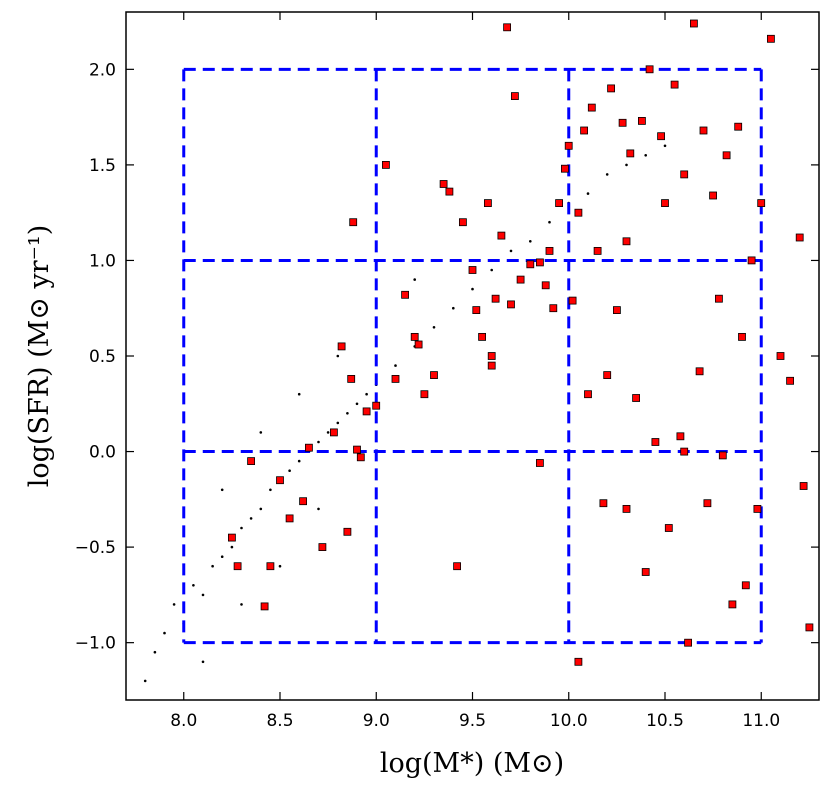 This screenshot has height=791, width=830. Describe the element at coordinates (472, 763) in the screenshot. I see `x-axis-label: log(M*) (M⊙)` at that location.